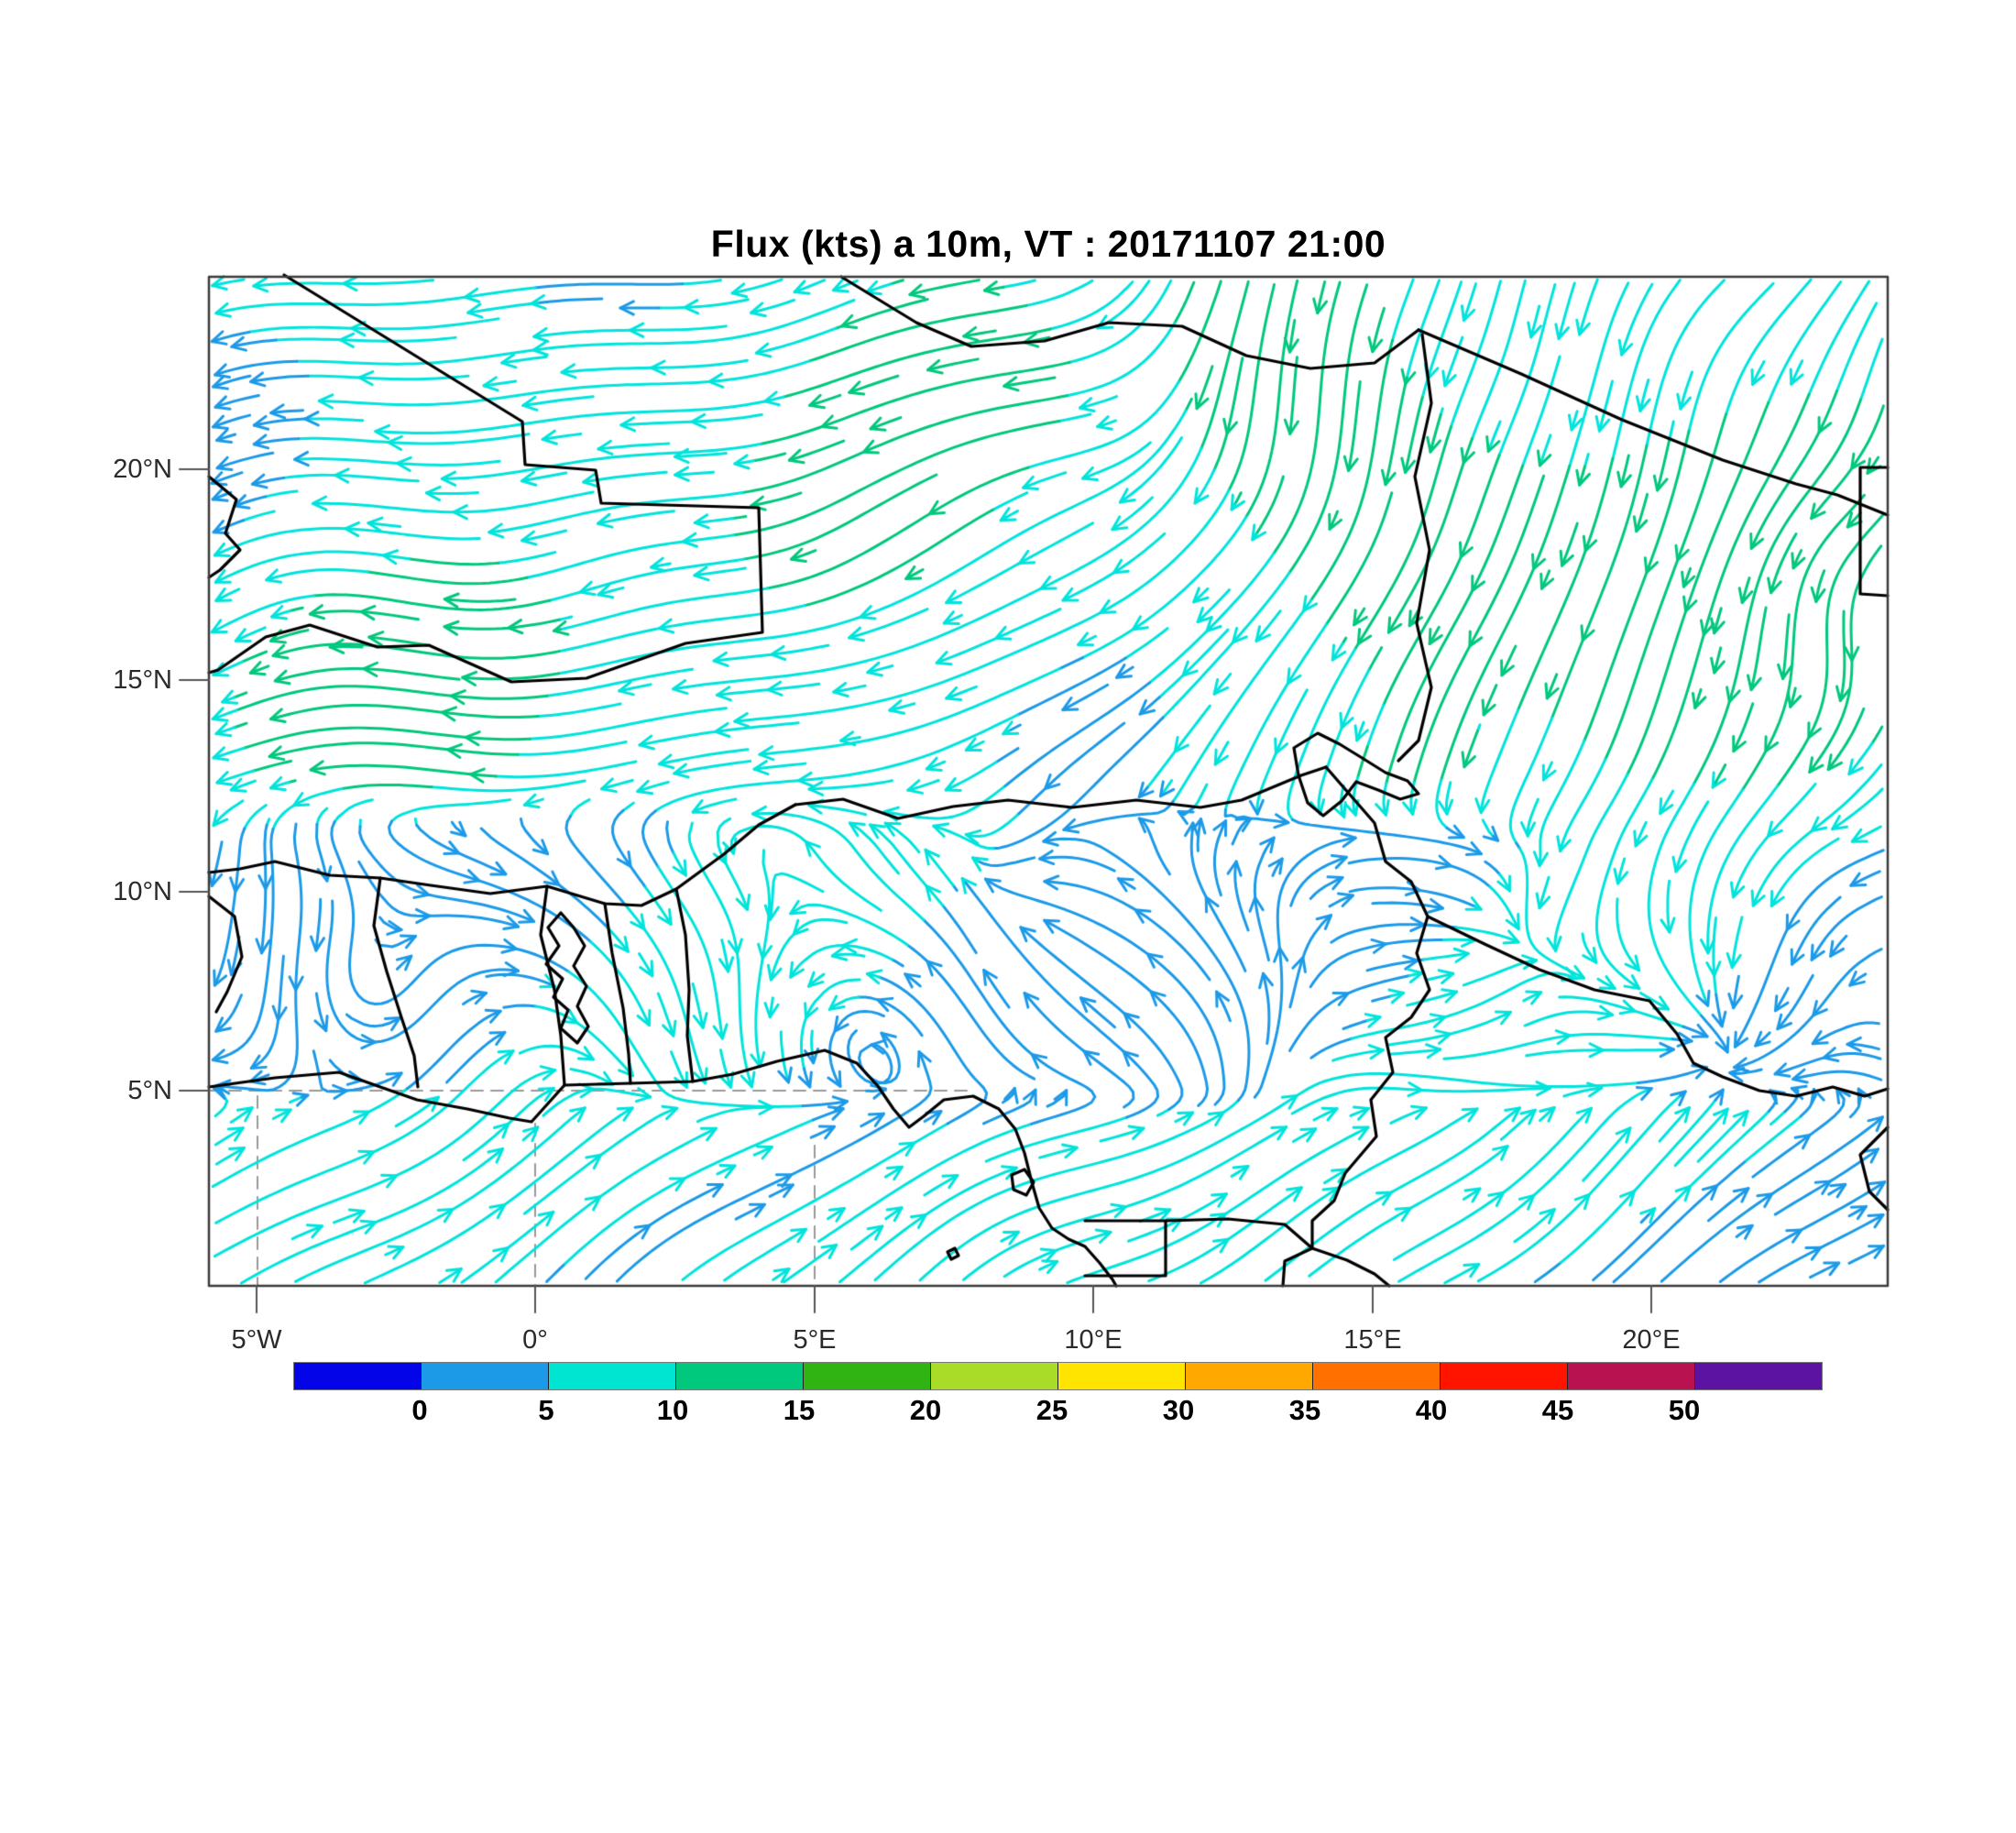  What do you see at coordinates (1684, 1410) in the screenshot?
I see `colorbar-tick-label: 50` at bounding box center [1684, 1410].